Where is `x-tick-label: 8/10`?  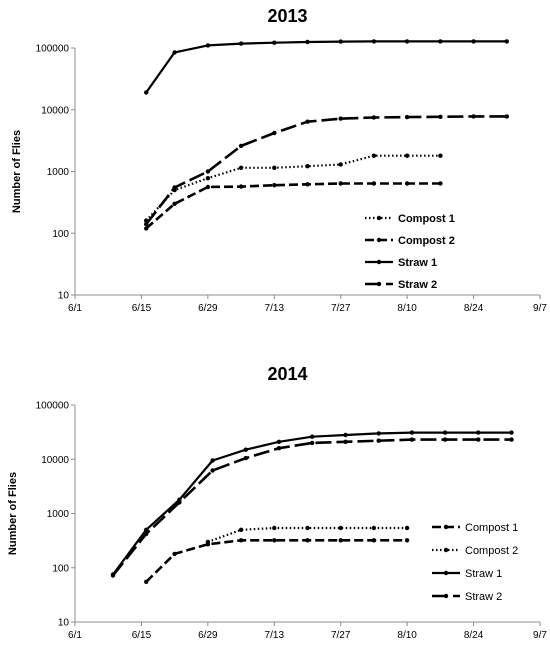
x-tick-label: 8/10 is located at coordinates (407, 635).